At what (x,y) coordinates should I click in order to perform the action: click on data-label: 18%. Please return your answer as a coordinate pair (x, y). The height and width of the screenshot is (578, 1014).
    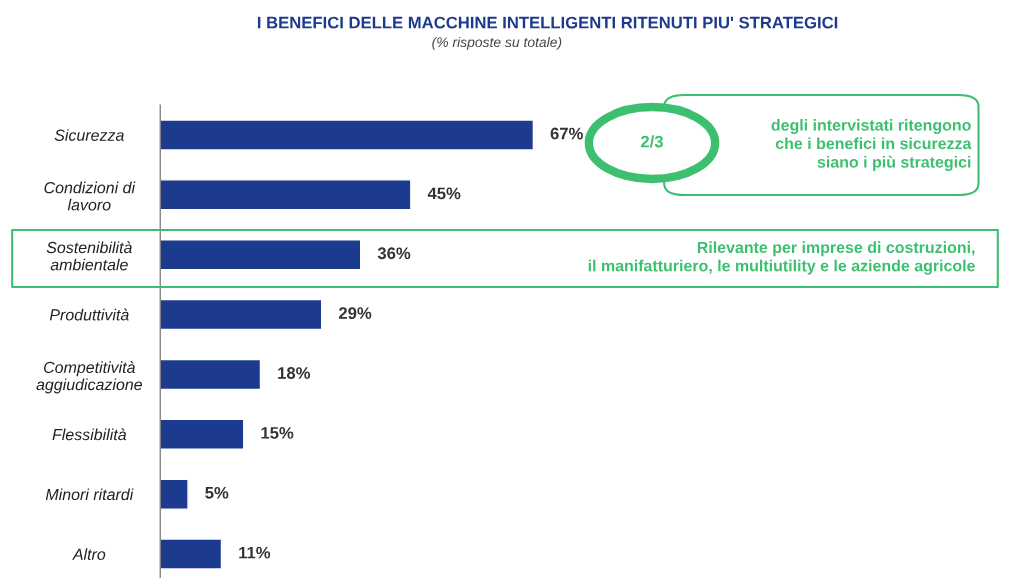
    Looking at the image, I should click on (294, 373).